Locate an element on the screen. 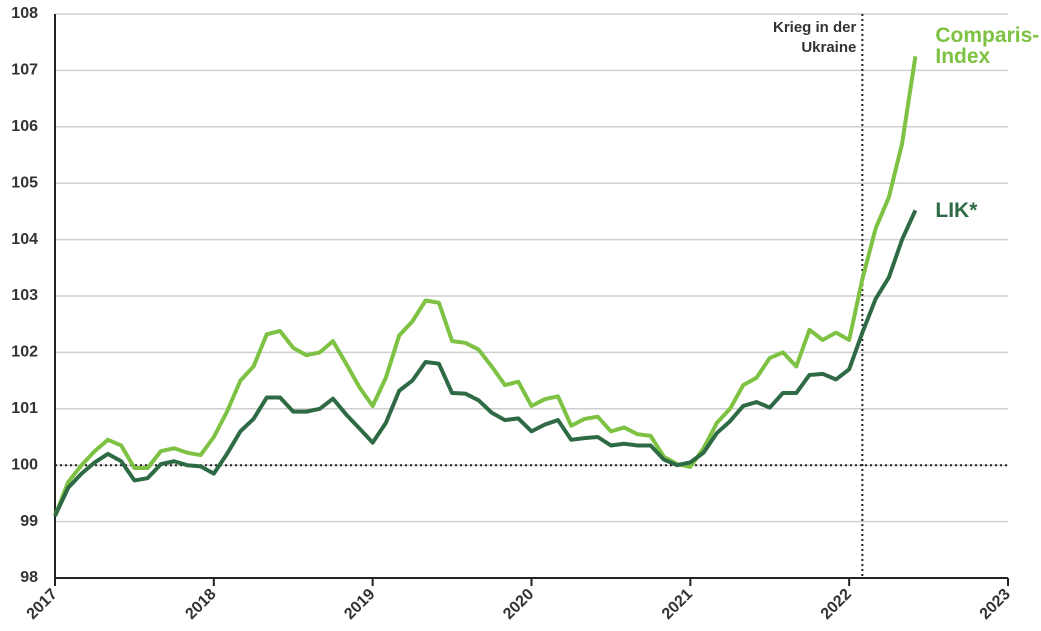 This screenshot has height=631, width=1041. y-tick-label: 104 is located at coordinates (24, 239).